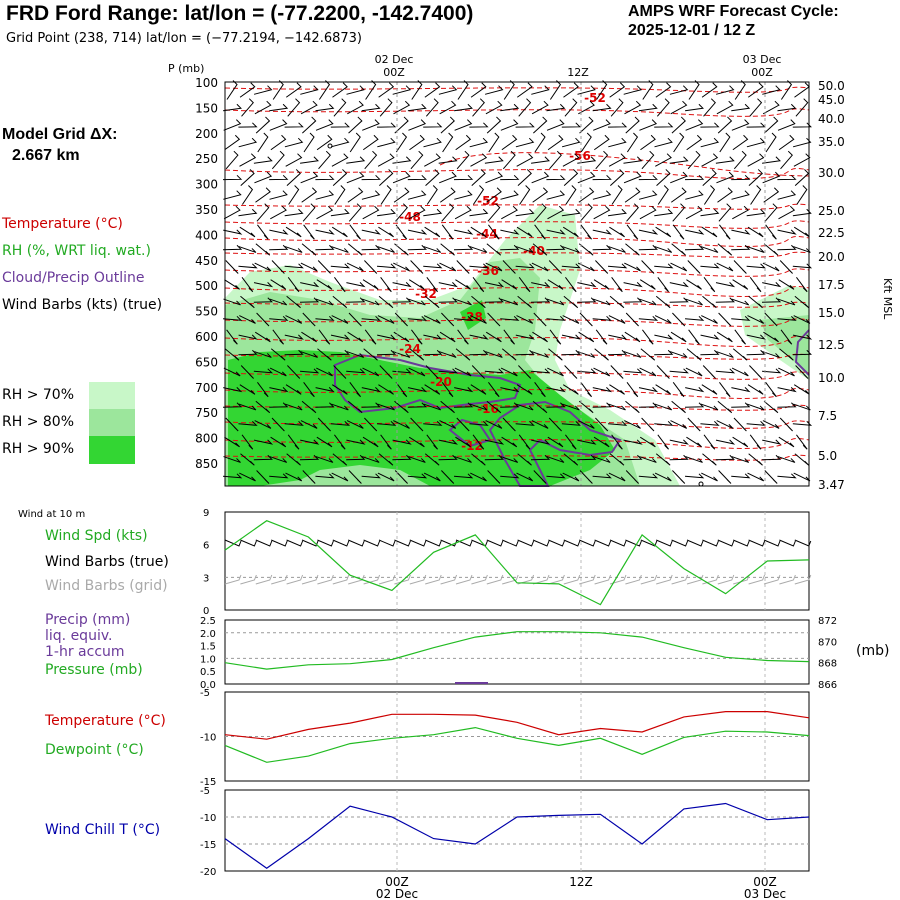 This screenshot has width=900, height=900. Describe the element at coordinates (206, 362) in the screenshot. I see `pressure-tick: 650` at that location.